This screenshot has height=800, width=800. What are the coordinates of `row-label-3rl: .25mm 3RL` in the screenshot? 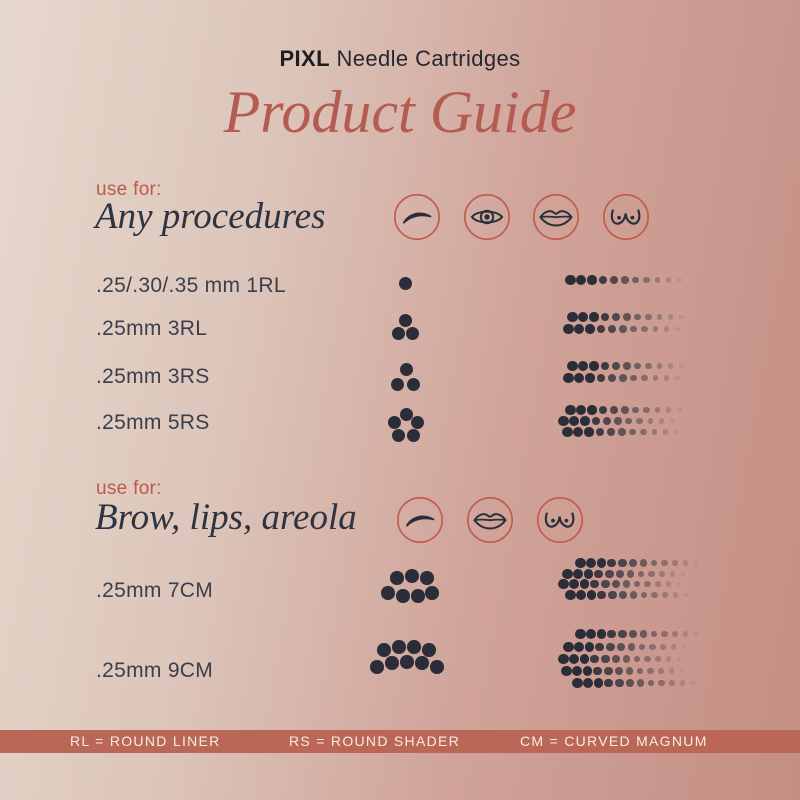 It's located at (152, 328).